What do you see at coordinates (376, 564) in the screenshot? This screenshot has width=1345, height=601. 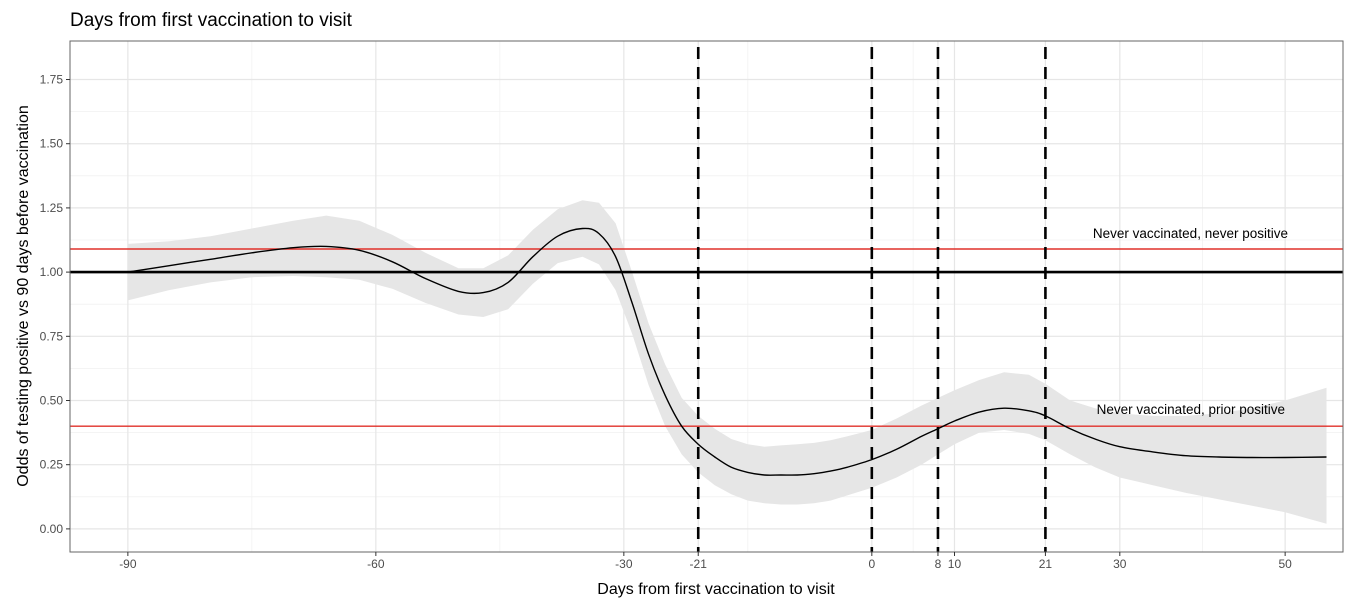 I see `x-tick-label: -60` at bounding box center [376, 564].